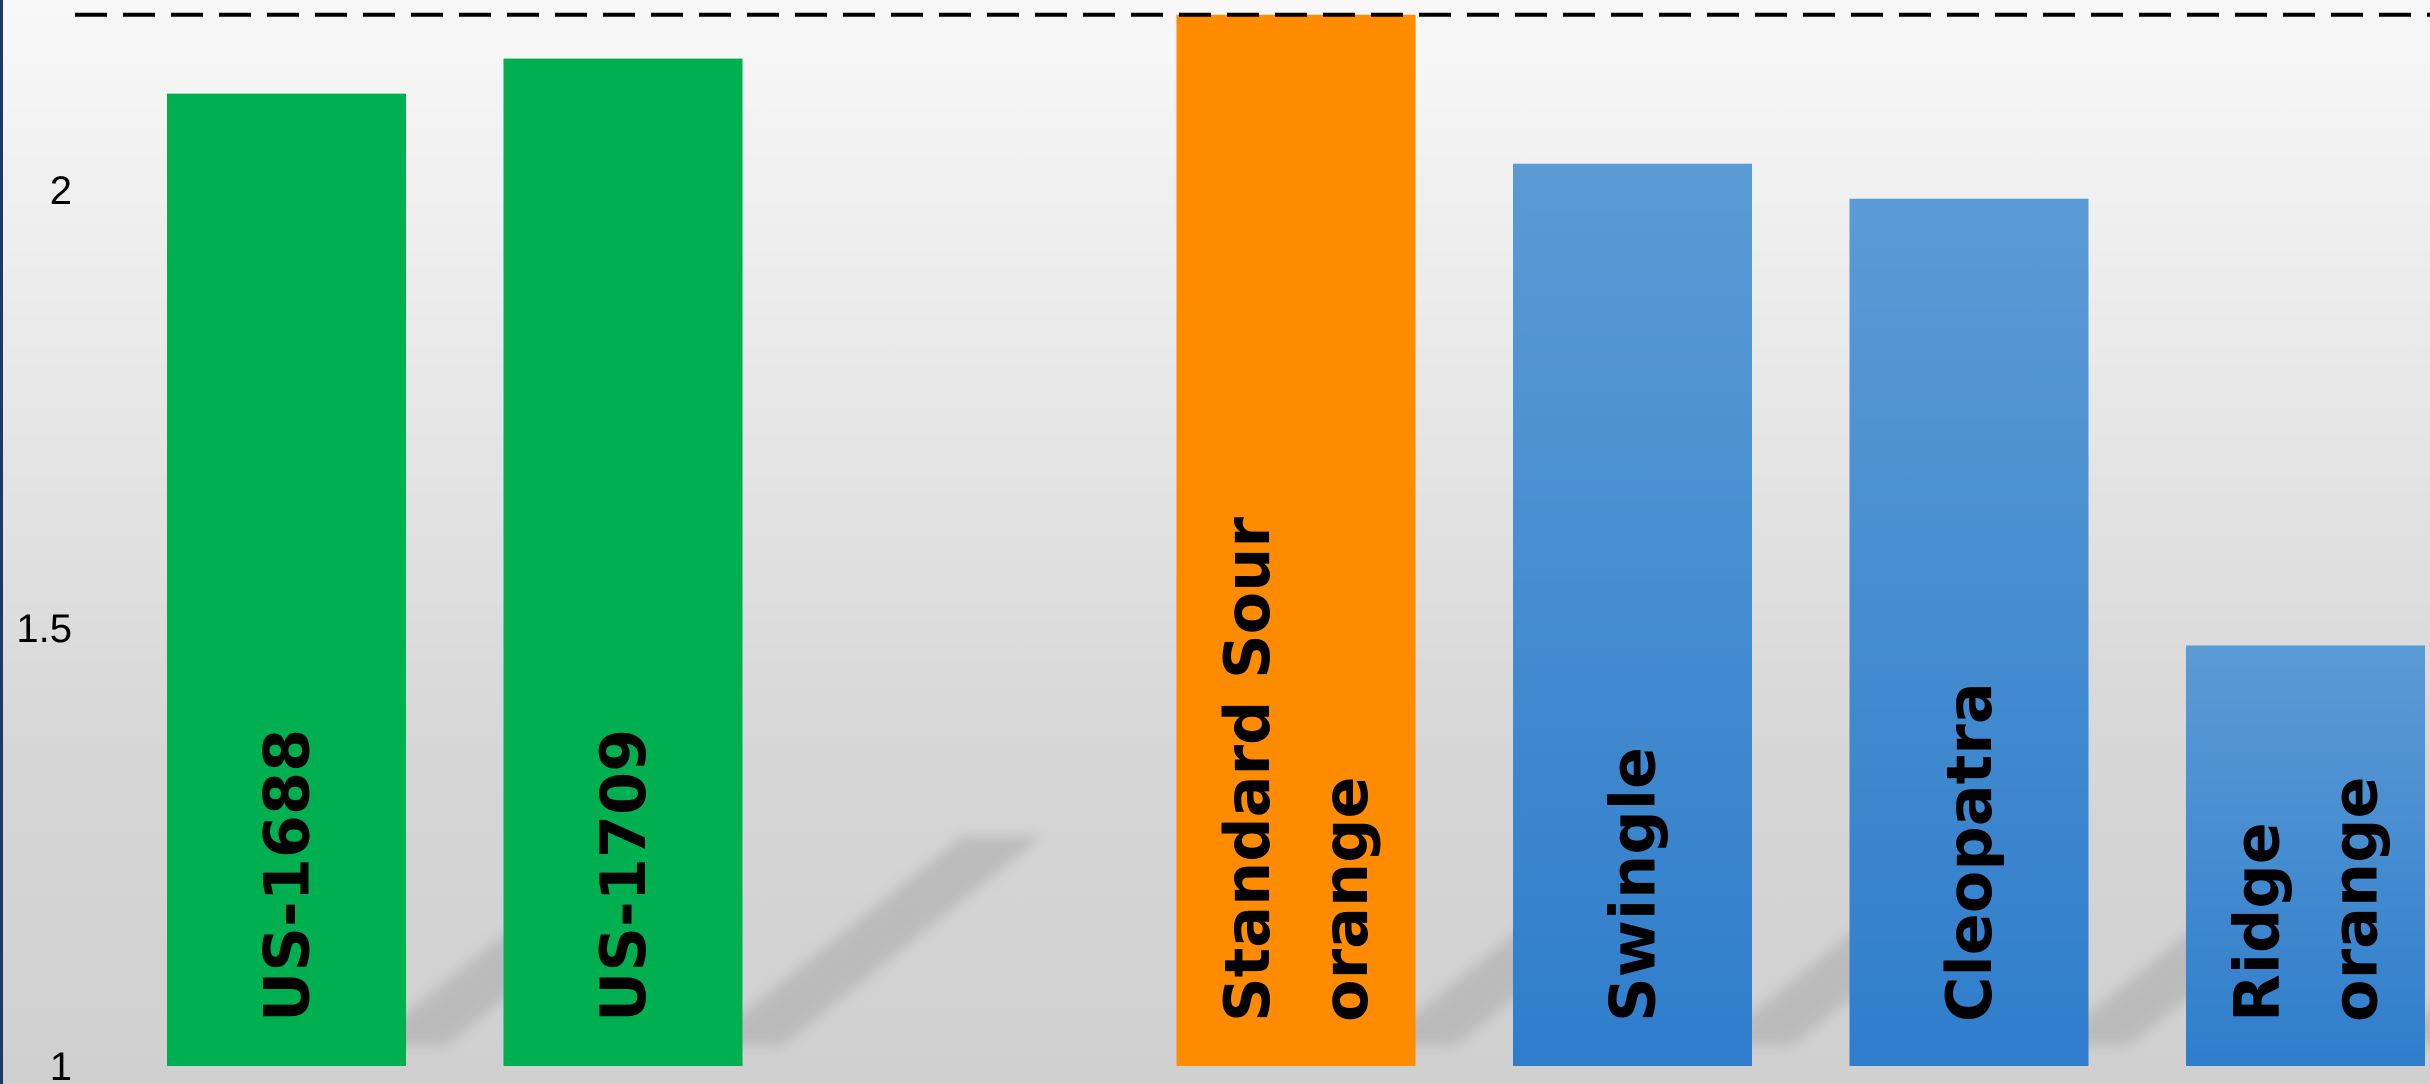  What do you see at coordinates (61, 1064) in the screenshot?
I see `y-tick-label: 1` at bounding box center [61, 1064].